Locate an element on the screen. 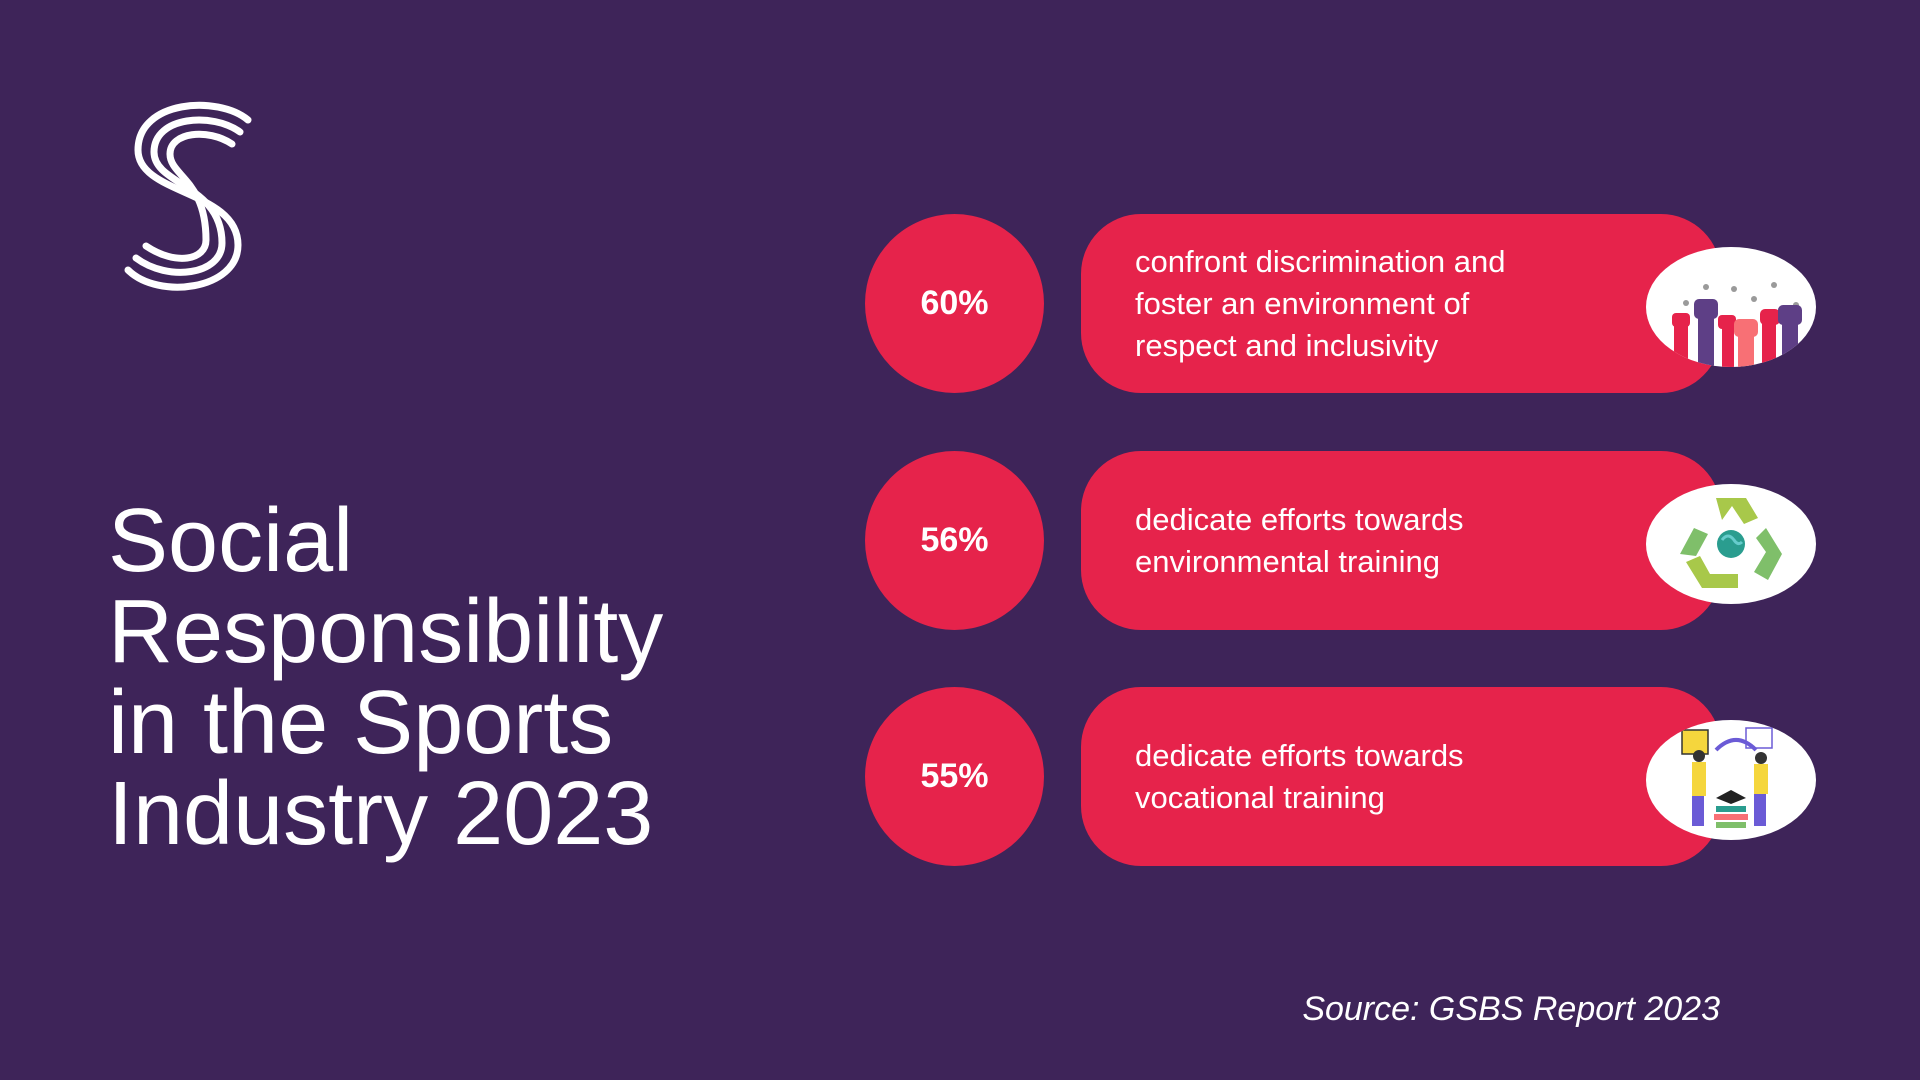 This screenshot has width=1920, height=1080. vocational-training-icon is located at coordinates (1731, 780).